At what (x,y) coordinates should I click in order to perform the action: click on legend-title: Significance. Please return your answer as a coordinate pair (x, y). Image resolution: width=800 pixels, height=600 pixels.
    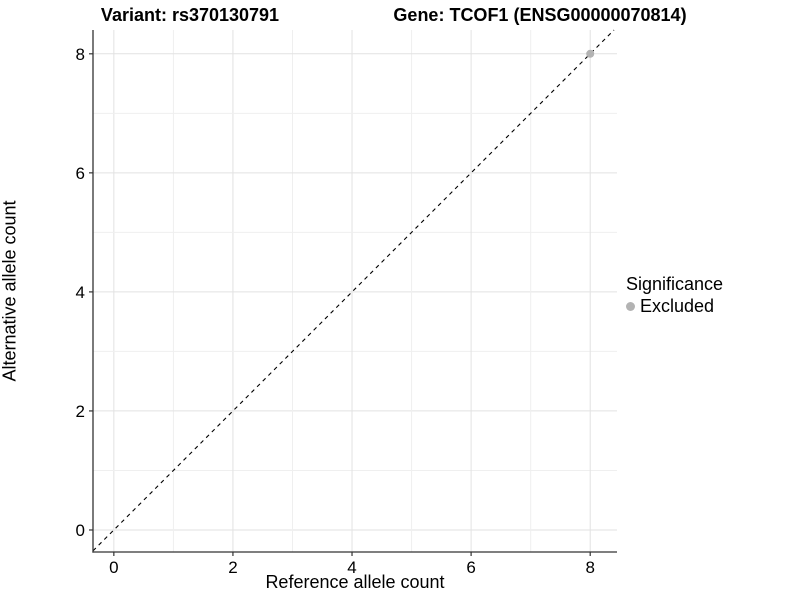
    Looking at the image, I should click on (675, 284).